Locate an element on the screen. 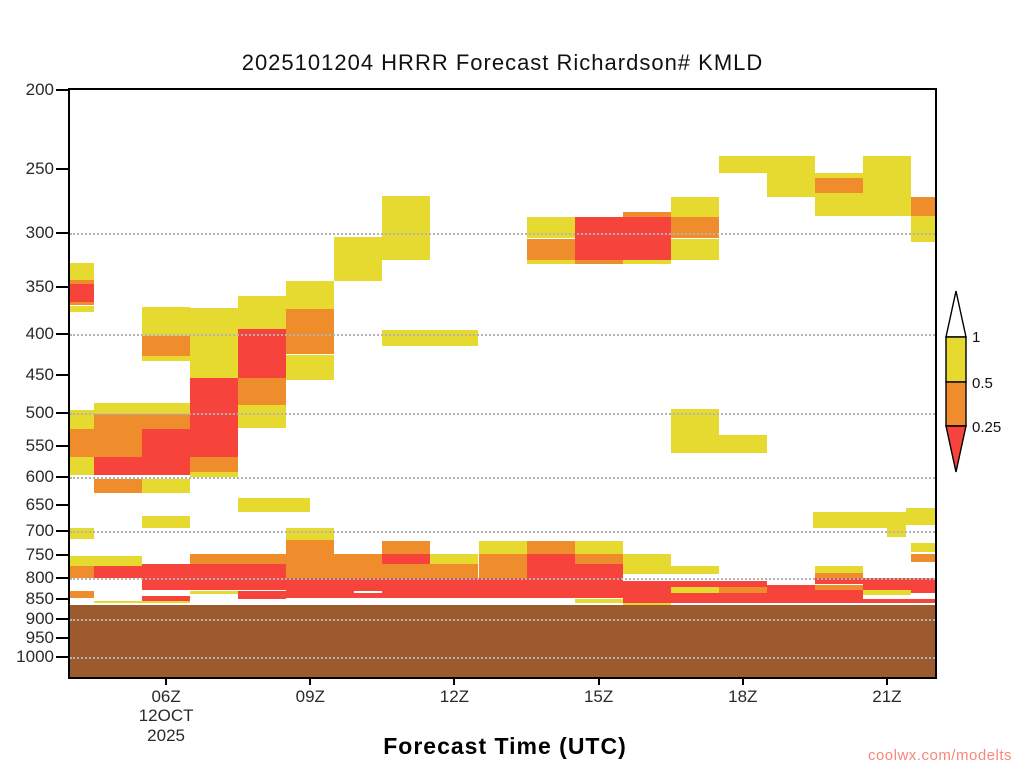 The image size is (1024, 768). colorbar-tick-label: 0.25 is located at coordinates (987, 427).